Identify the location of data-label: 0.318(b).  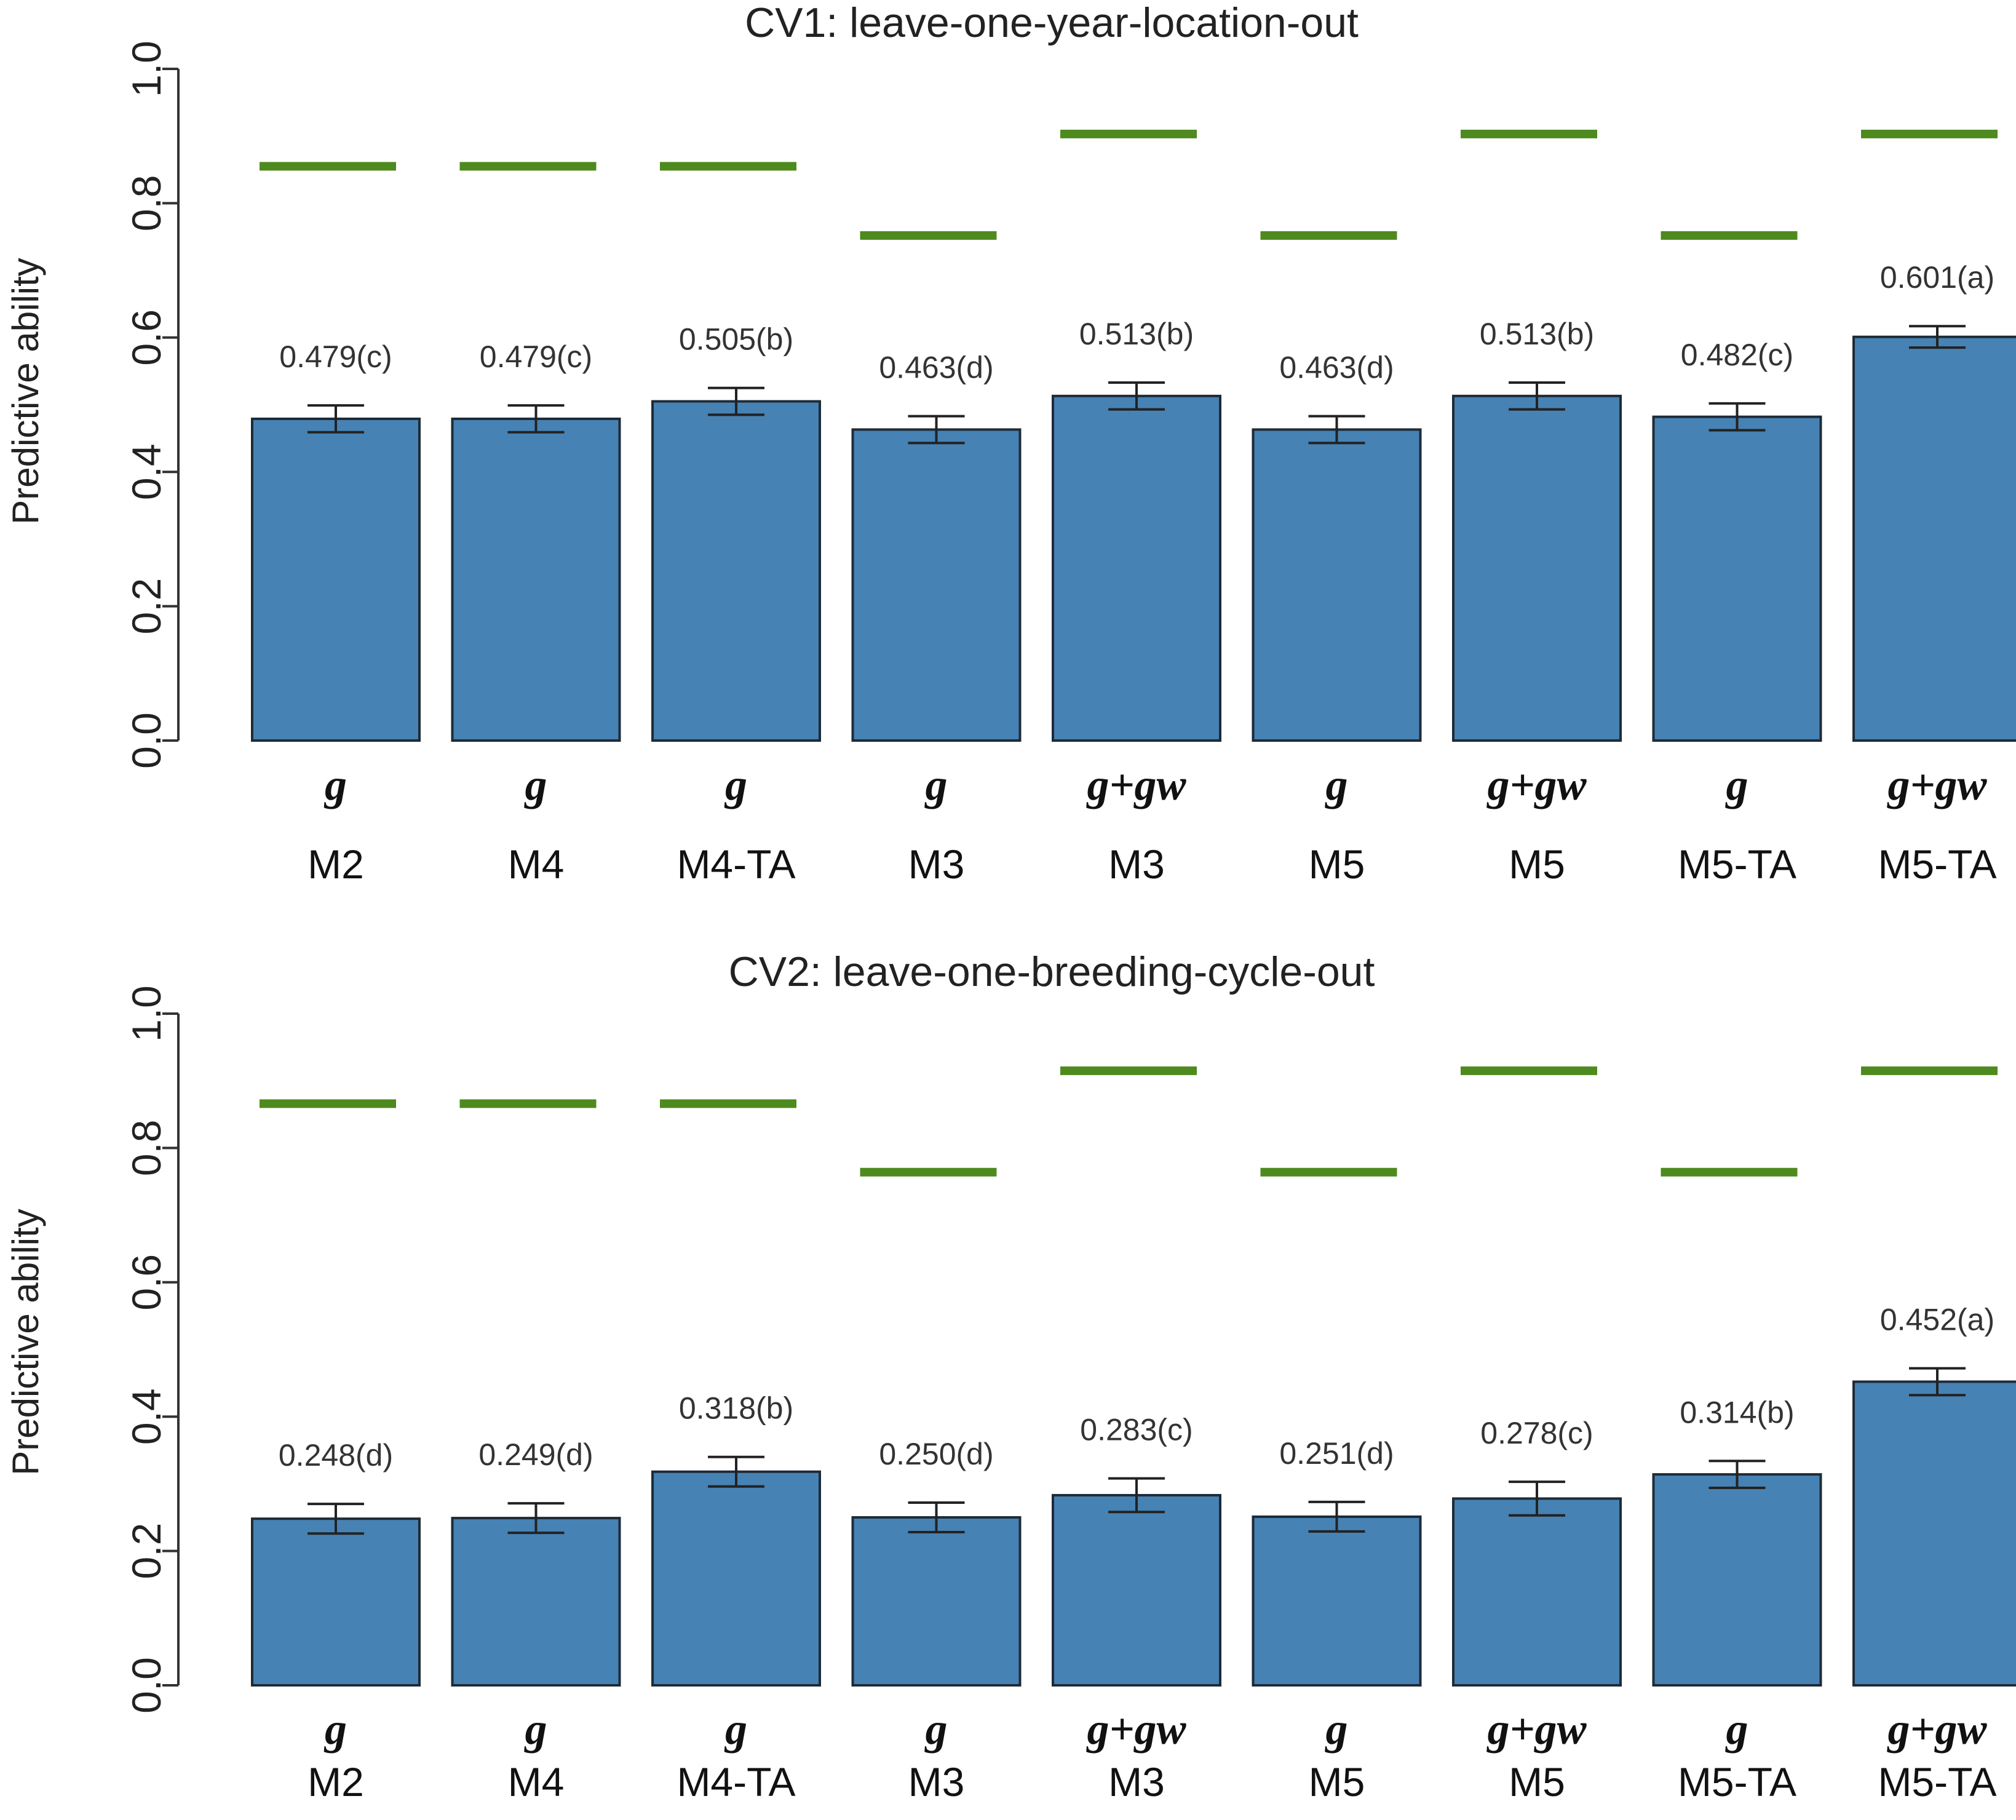
(736, 1408).